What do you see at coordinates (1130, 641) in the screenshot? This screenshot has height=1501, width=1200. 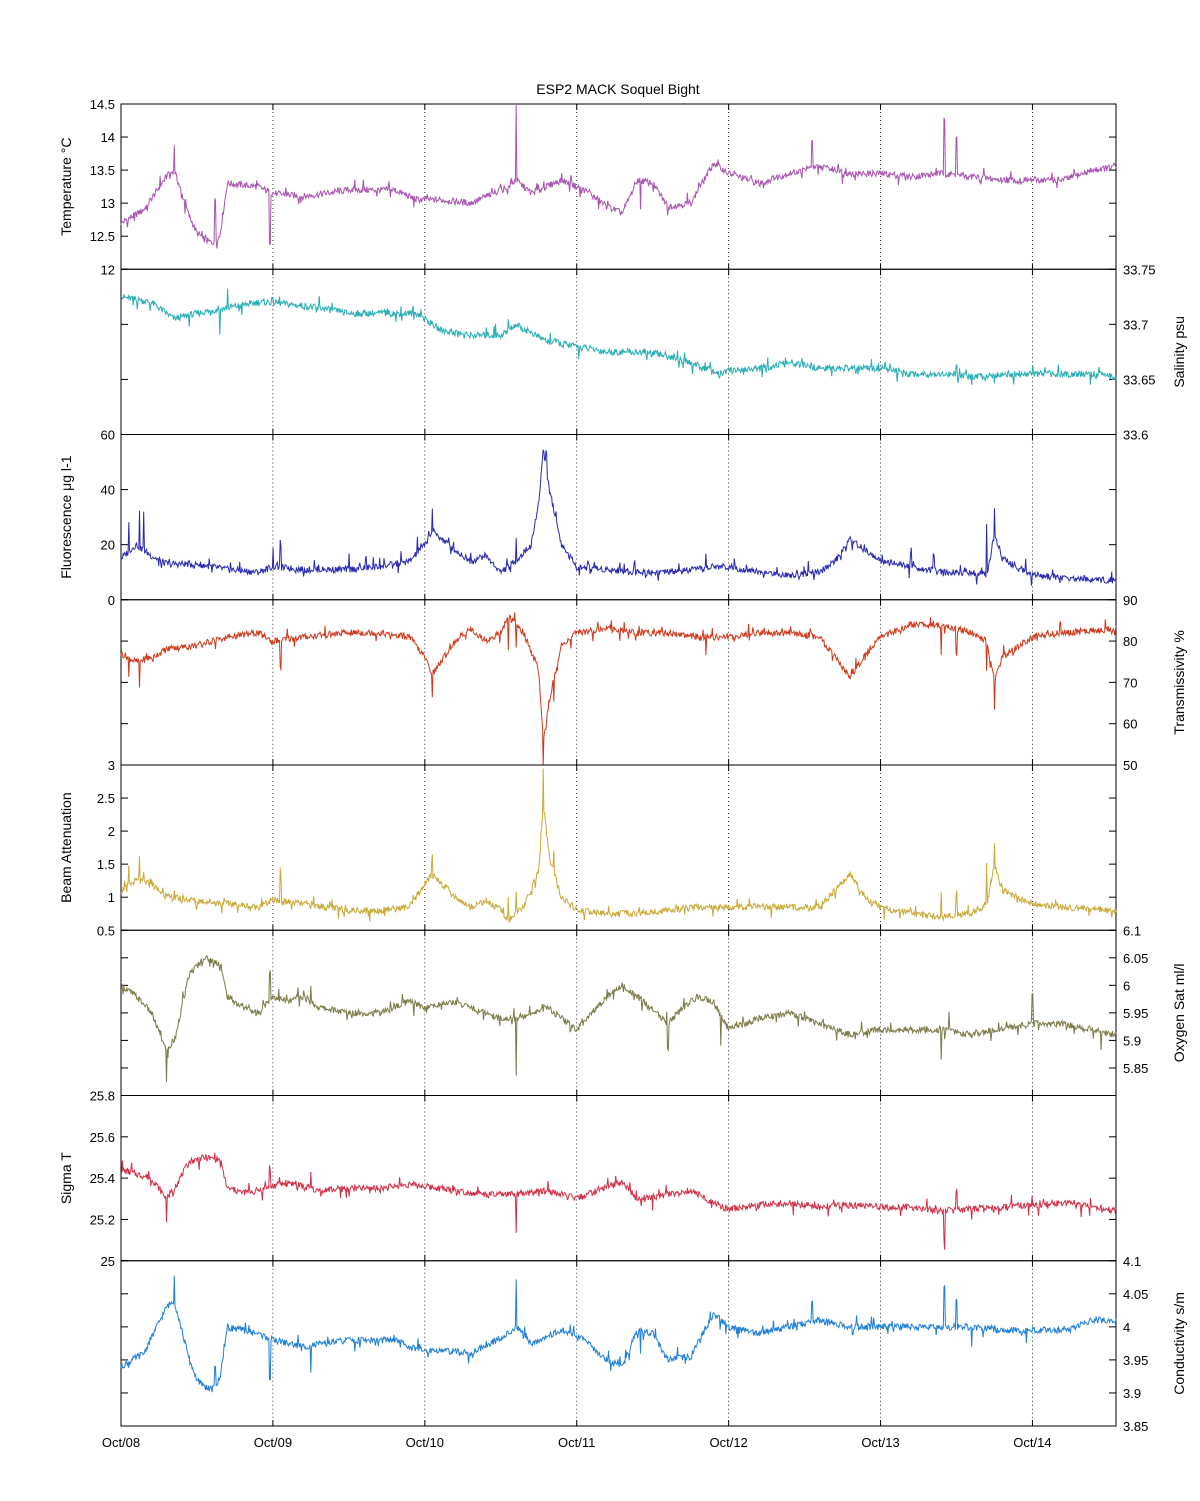 I see `y-tick-label: 80` at bounding box center [1130, 641].